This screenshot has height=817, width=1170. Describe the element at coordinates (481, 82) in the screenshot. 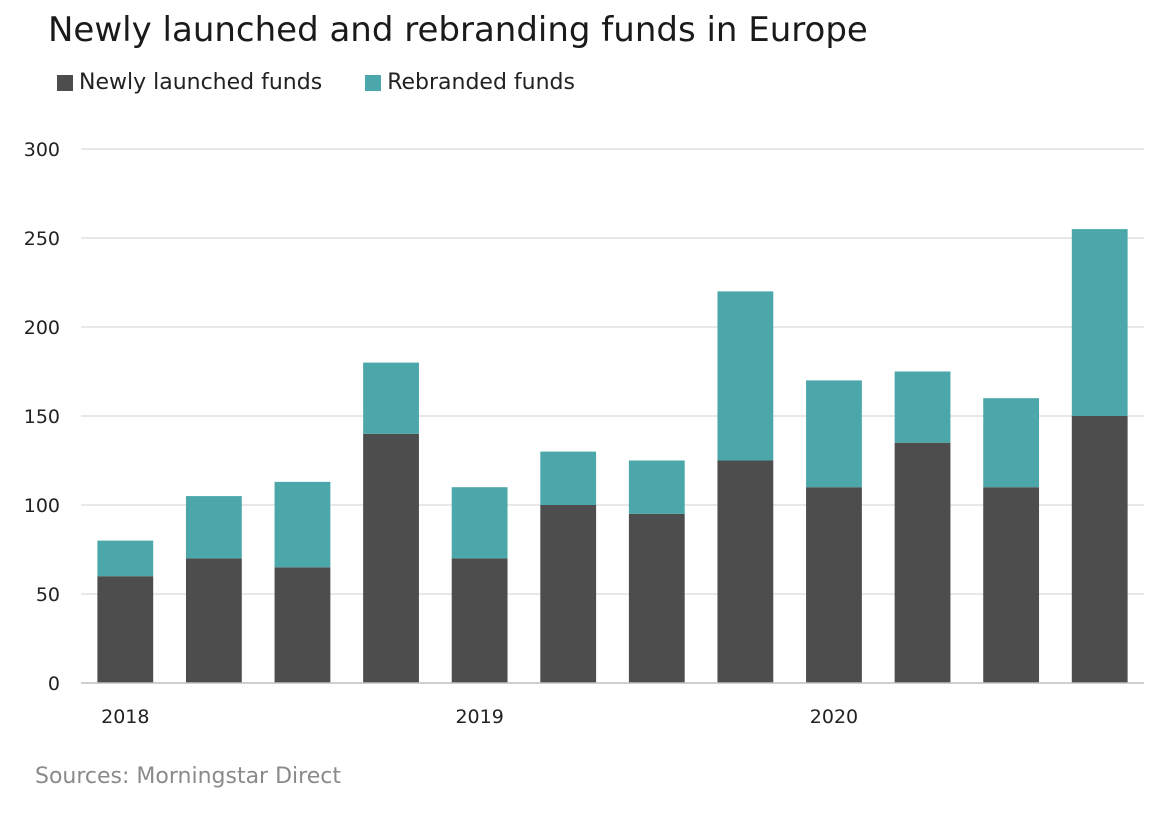

I see `legend-label-rebranded: Rebranded funds` at that location.